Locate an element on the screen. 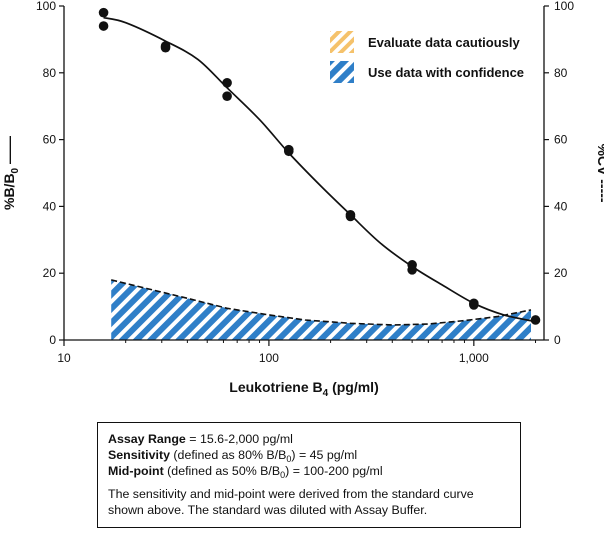 This screenshot has height=540, width=604. y-tick-label: 0 is located at coordinates (52, 340).